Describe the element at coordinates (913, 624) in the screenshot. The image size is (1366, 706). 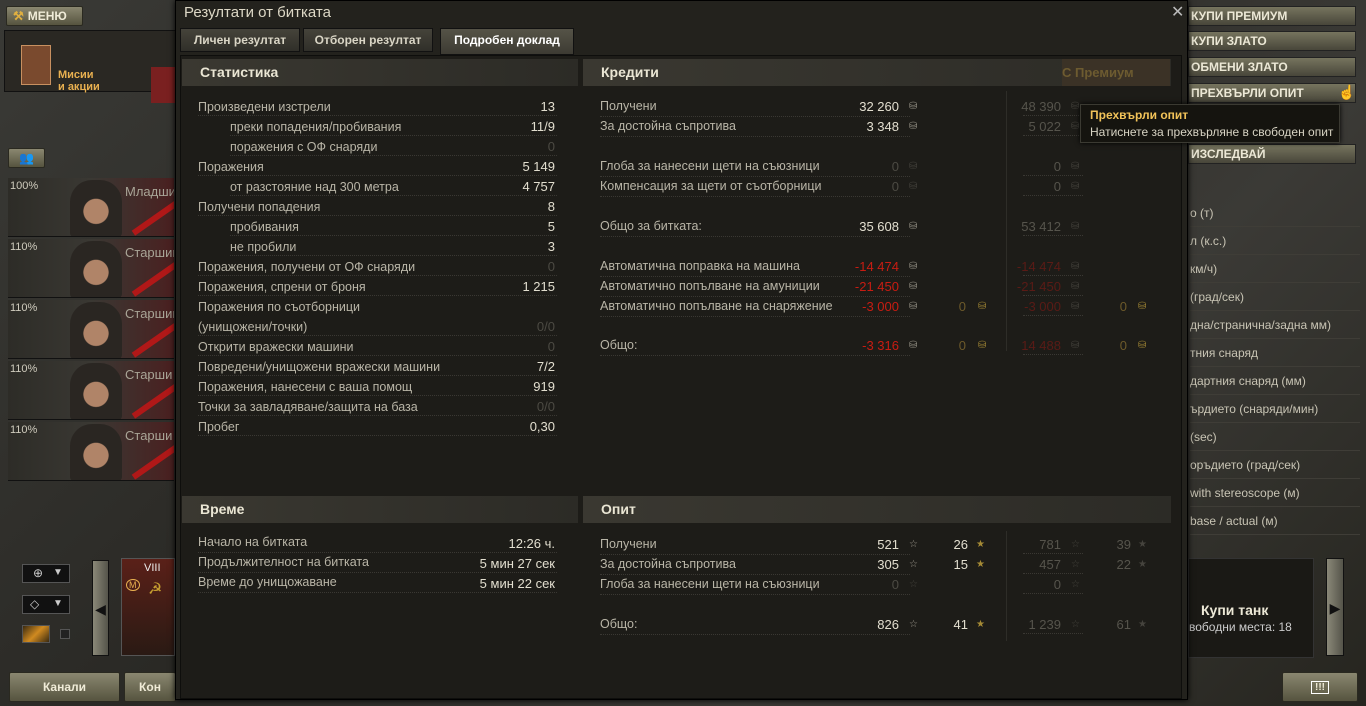
I see `star-icon: ☆` at that location.